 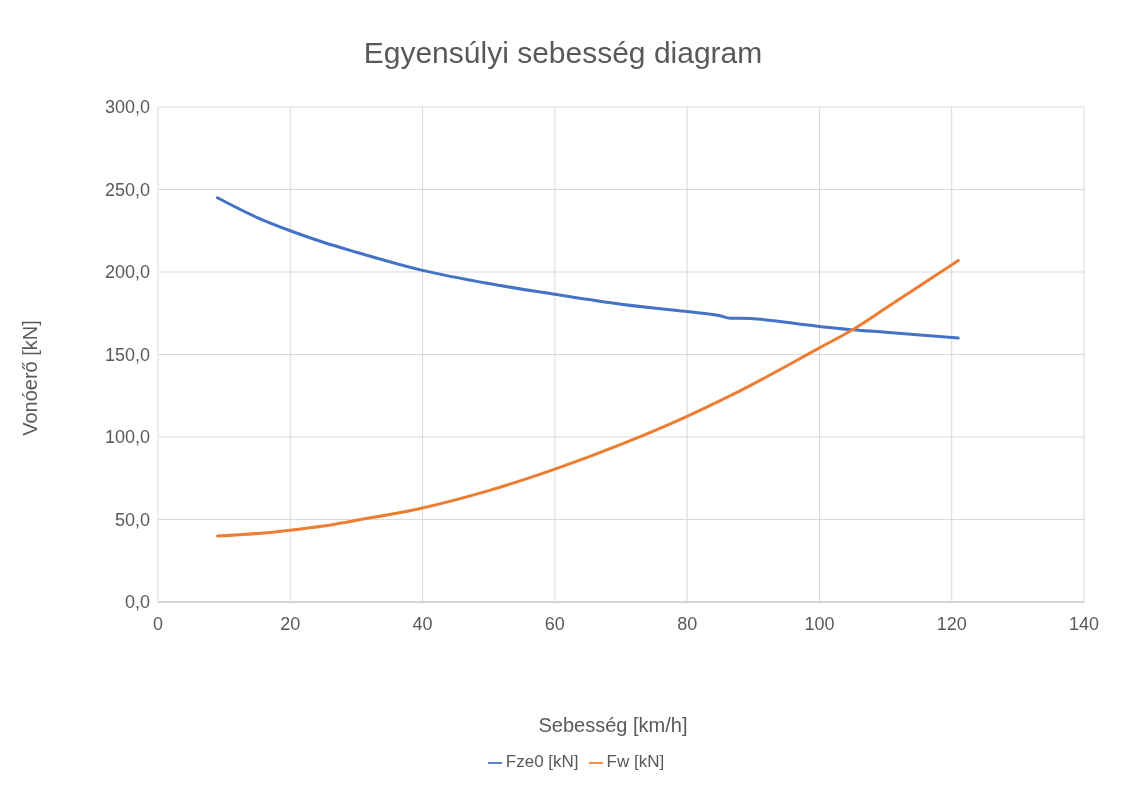 What do you see at coordinates (554, 624) in the screenshot?
I see `x-tick-label: 60` at bounding box center [554, 624].